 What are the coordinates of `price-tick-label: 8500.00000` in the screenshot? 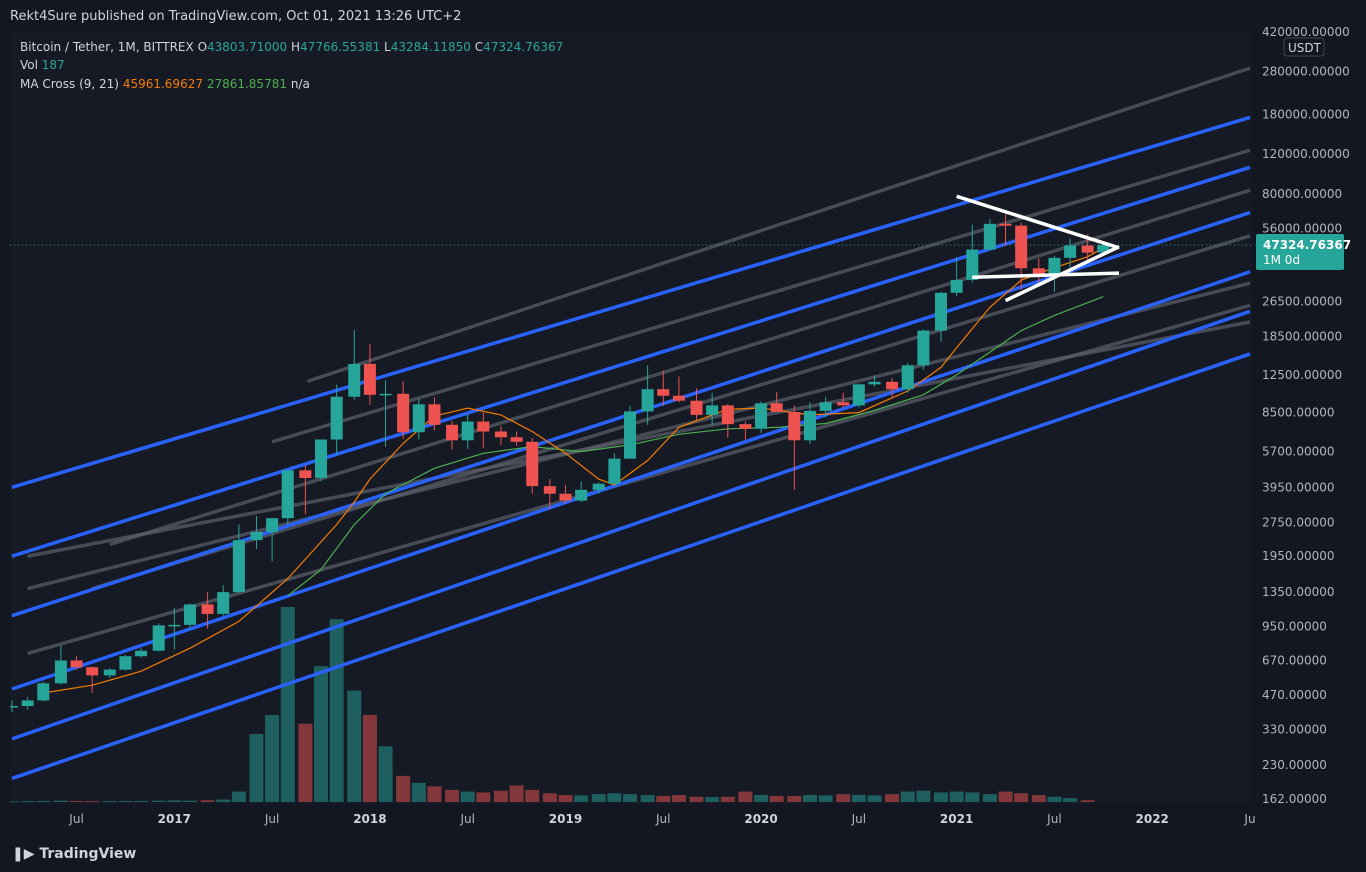 It's located at (1298, 413).